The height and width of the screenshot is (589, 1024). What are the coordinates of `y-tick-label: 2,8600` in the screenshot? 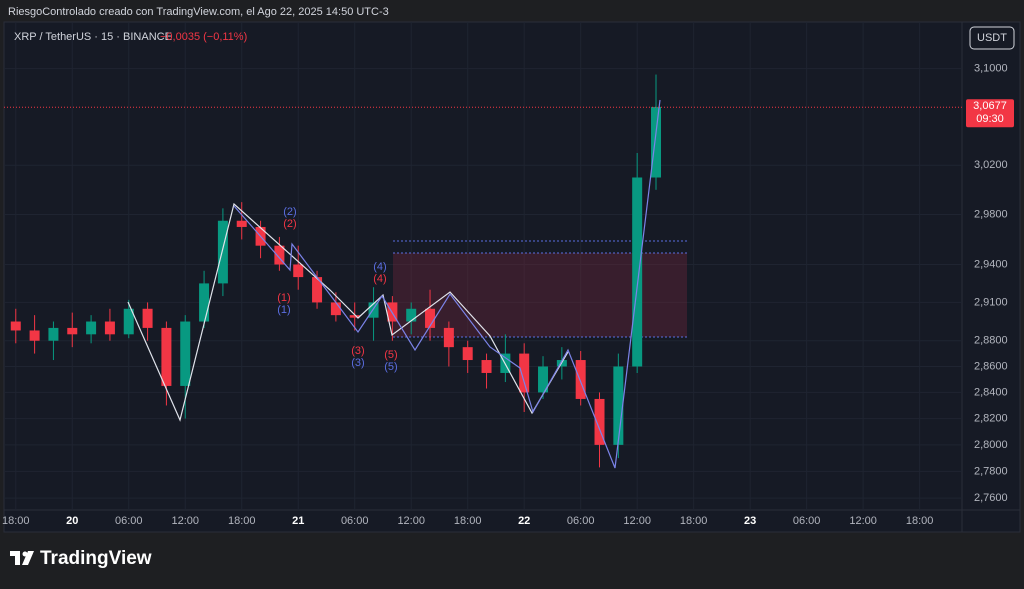 It's located at (991, 366).